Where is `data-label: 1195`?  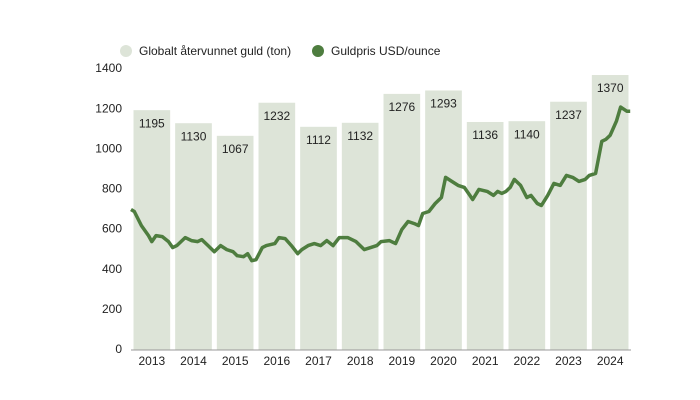 data-label: 1195 is located at coordinates (152, 123).